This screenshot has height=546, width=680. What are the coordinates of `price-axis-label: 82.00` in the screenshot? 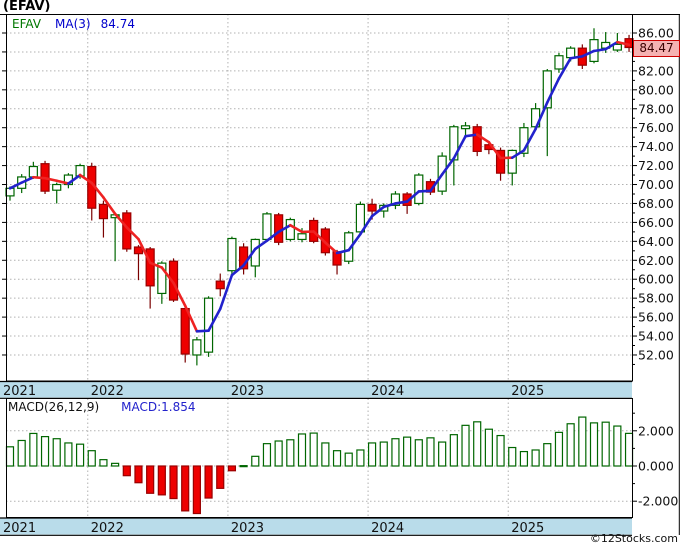 It's located at (656, 70).